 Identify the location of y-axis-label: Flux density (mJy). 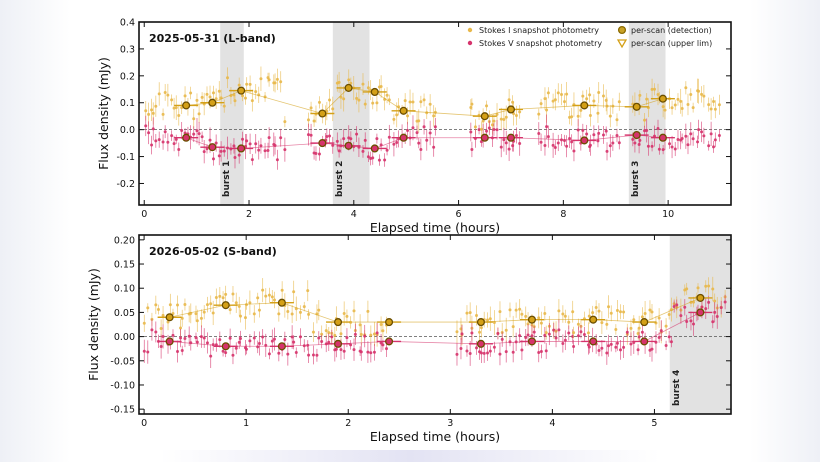
(93, 324).